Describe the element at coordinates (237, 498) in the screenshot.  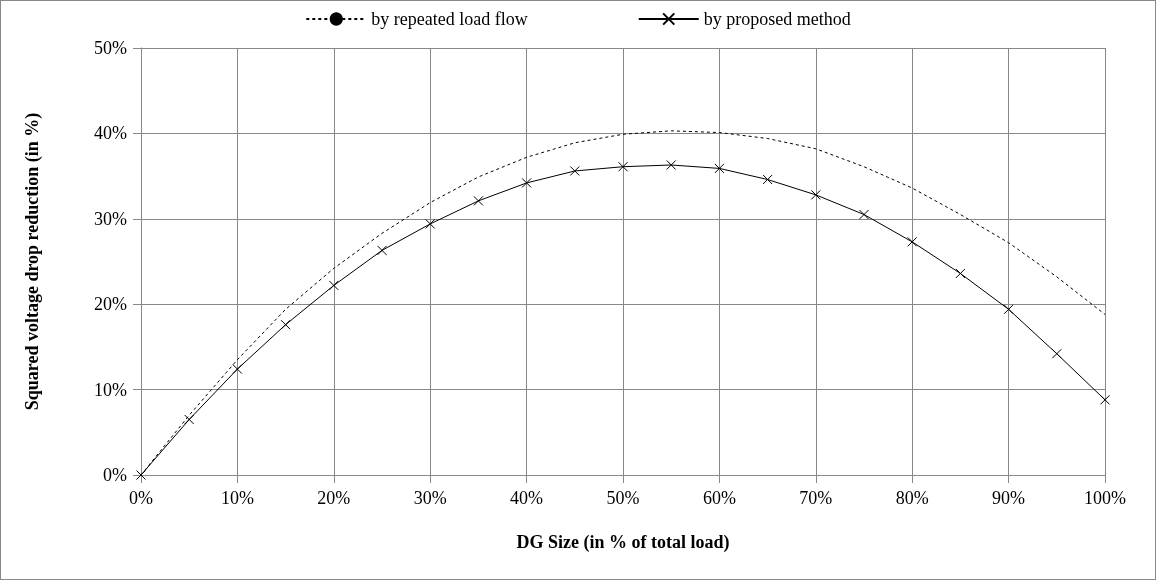
I see `x-tick-label: 10%` at that location.